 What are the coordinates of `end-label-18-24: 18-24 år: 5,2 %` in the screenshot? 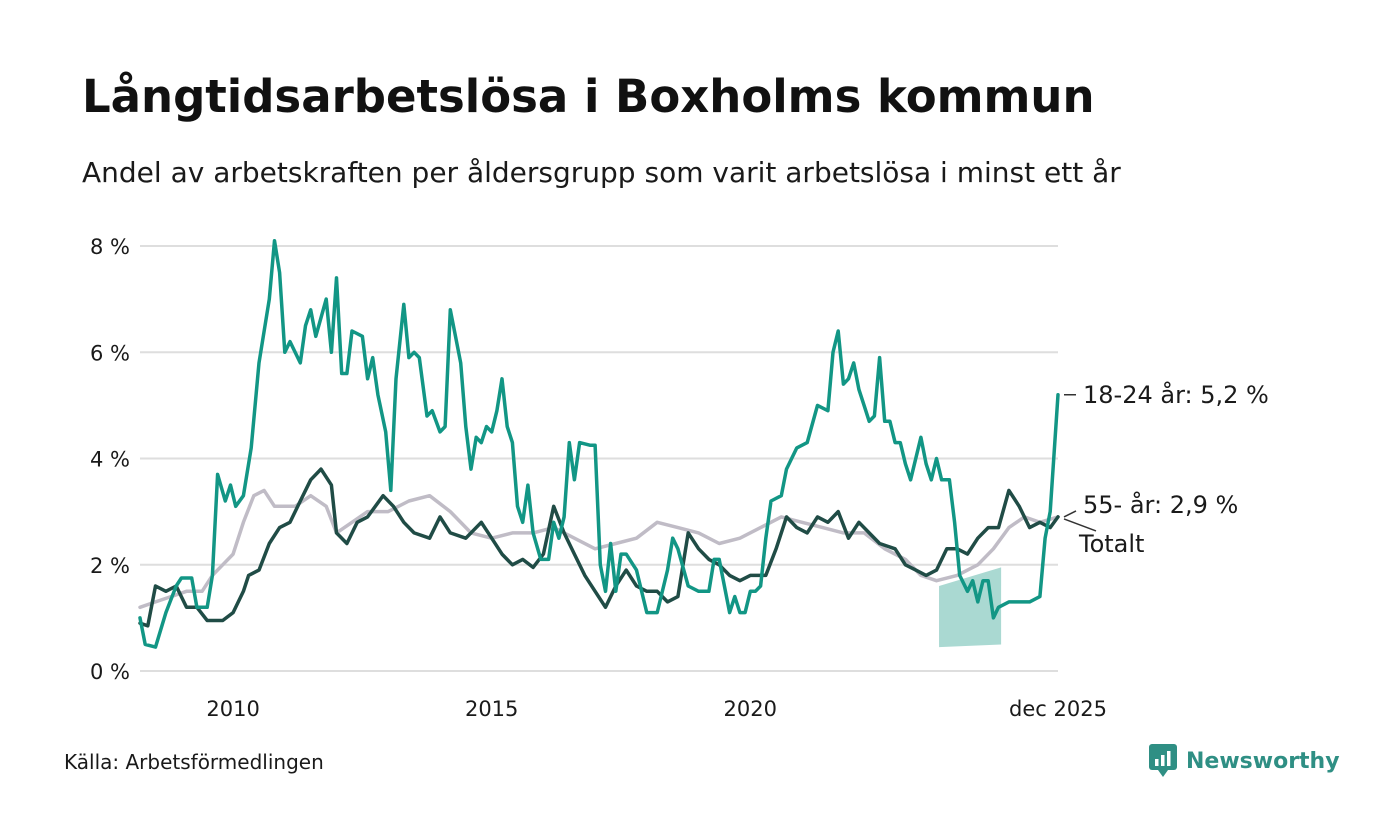 It's located at (1176, 394).